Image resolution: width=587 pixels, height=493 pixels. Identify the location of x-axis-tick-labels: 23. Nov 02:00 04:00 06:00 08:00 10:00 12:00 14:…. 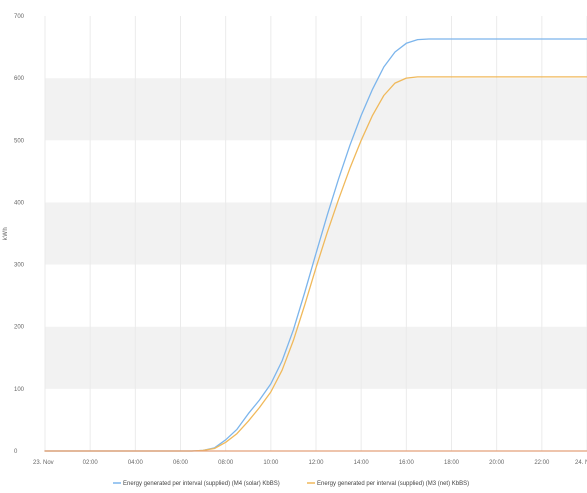
(310, 463).